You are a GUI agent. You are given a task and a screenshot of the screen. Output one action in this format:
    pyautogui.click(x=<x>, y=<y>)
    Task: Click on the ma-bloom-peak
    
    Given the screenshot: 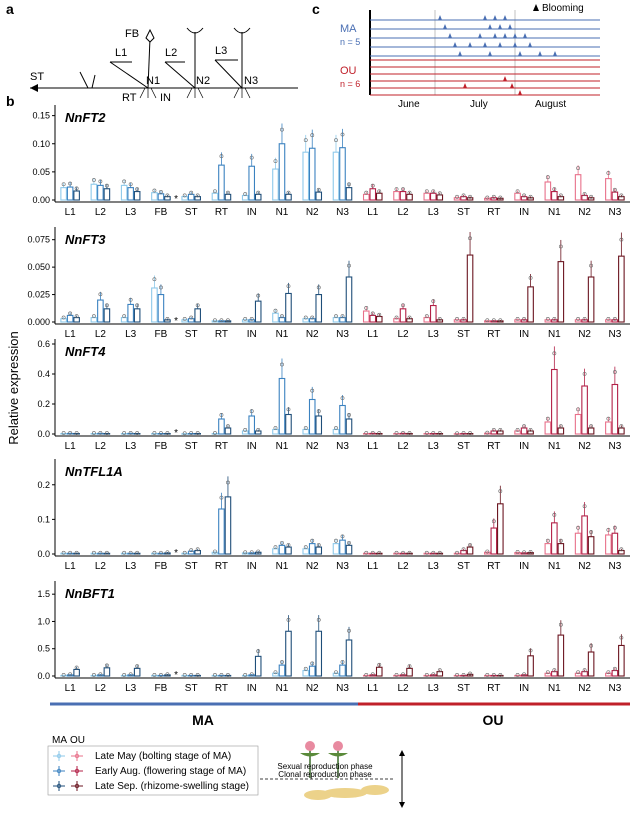 What is the action you would take?
    pyautogui.click(x=445, y=26)
    